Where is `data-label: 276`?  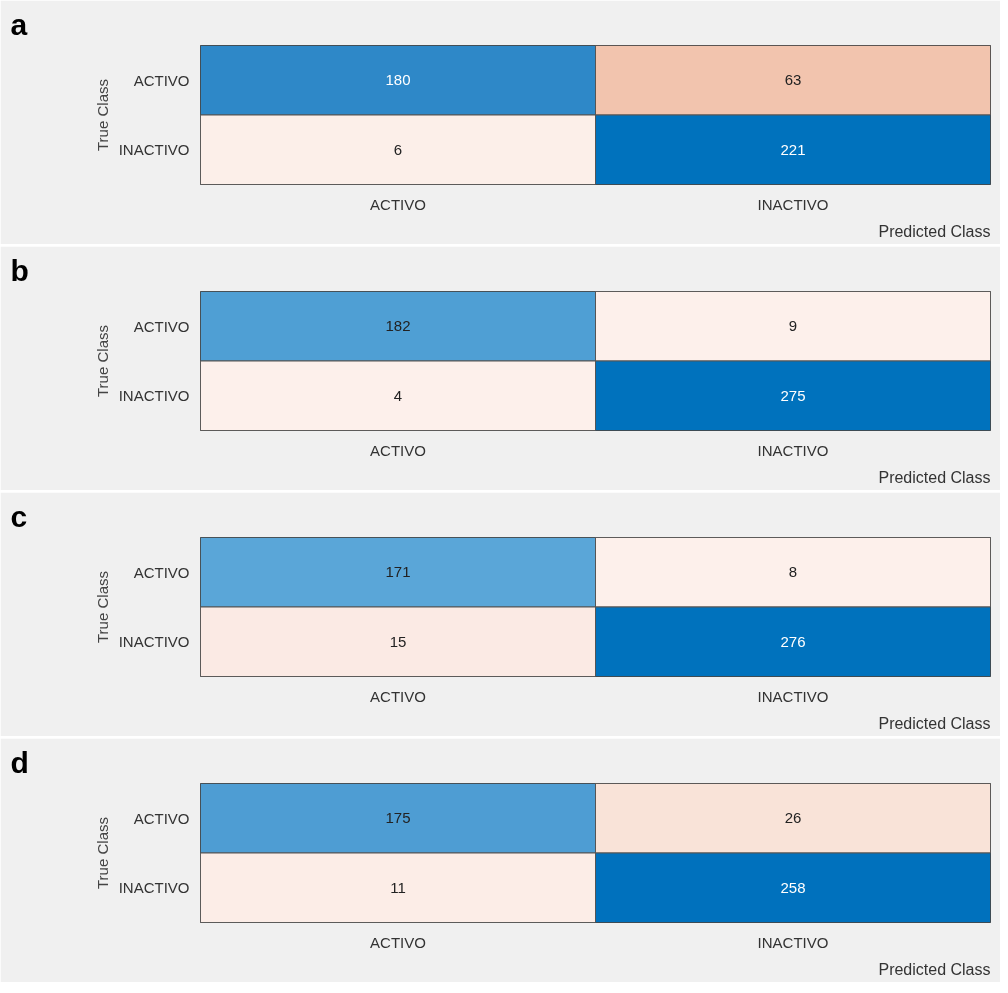
data-label: 276 is located at coordinates (793, 641).